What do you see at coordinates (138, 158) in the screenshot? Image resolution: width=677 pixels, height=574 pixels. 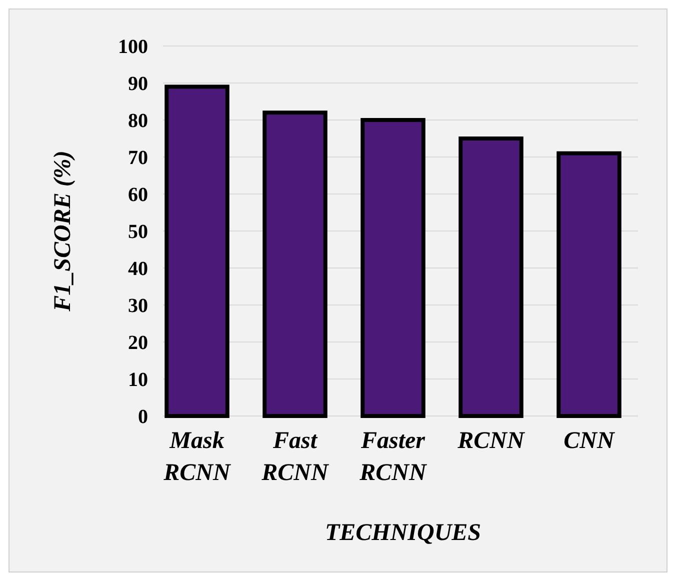 I see `y-tick-label: 70` at bounding box center [138, 158].